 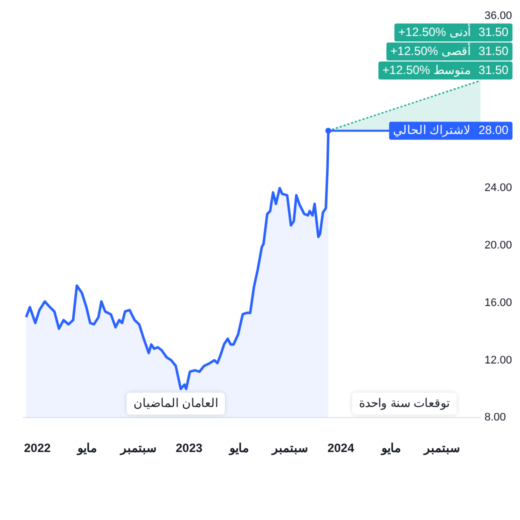 I want to click on annotation: توقعات سنة واحدة, so click(x=404, y=403).